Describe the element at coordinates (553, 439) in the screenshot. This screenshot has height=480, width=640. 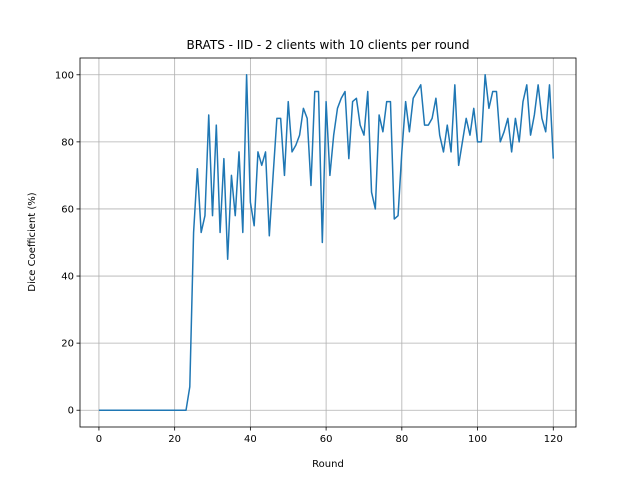
I see `x-tick-label: 120` at that location.